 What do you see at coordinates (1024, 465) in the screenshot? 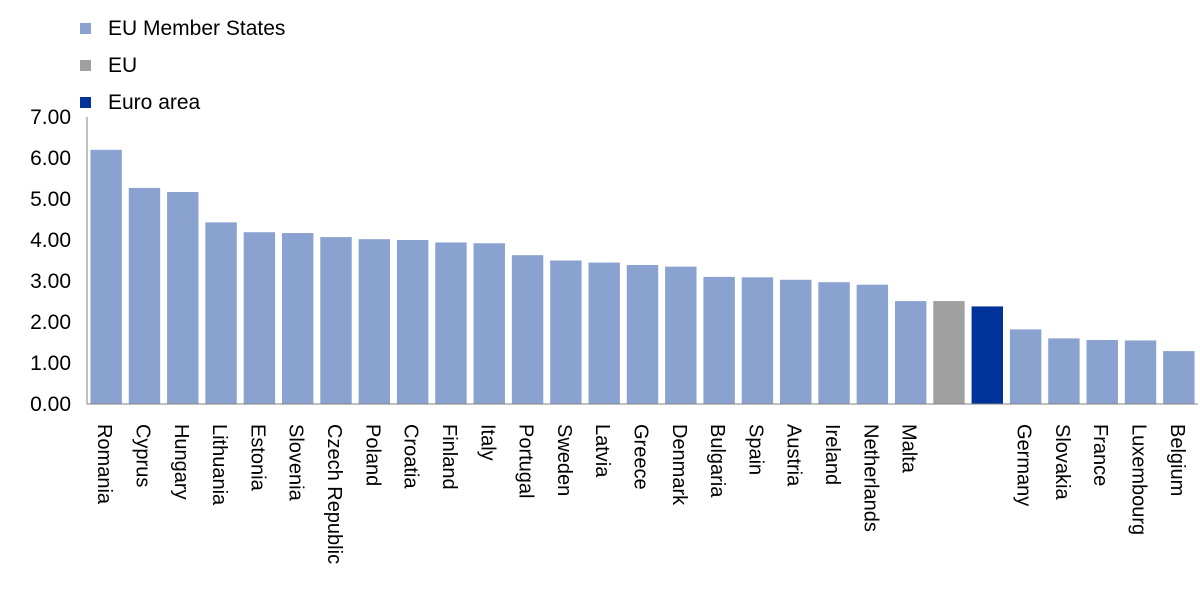
I see `x-tick-label: Germany` at bounding box center [1024, 465].